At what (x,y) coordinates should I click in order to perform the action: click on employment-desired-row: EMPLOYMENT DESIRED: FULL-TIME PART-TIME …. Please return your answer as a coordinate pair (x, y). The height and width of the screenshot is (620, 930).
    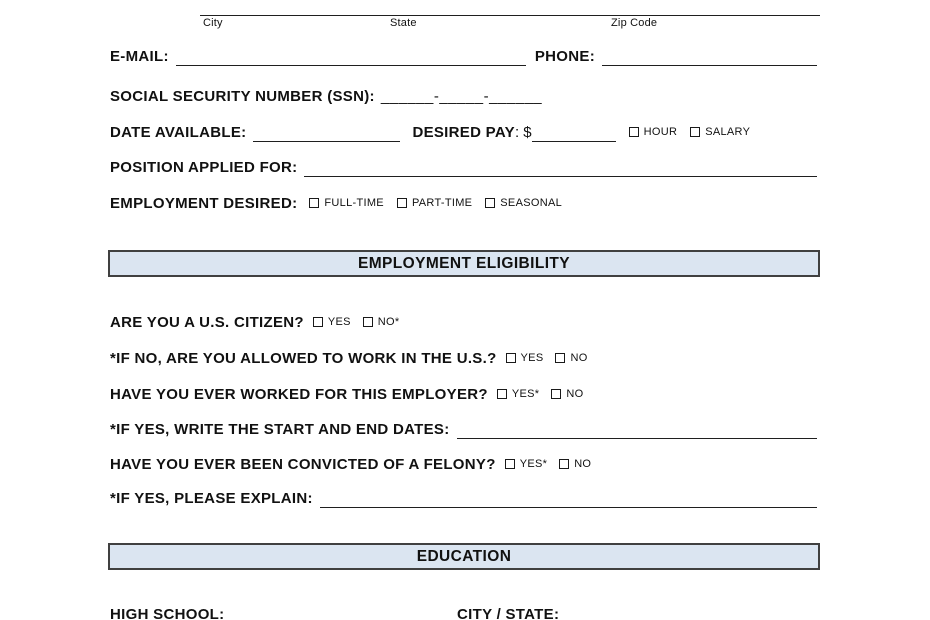
    Looking at the image, I should click on (463, 203).